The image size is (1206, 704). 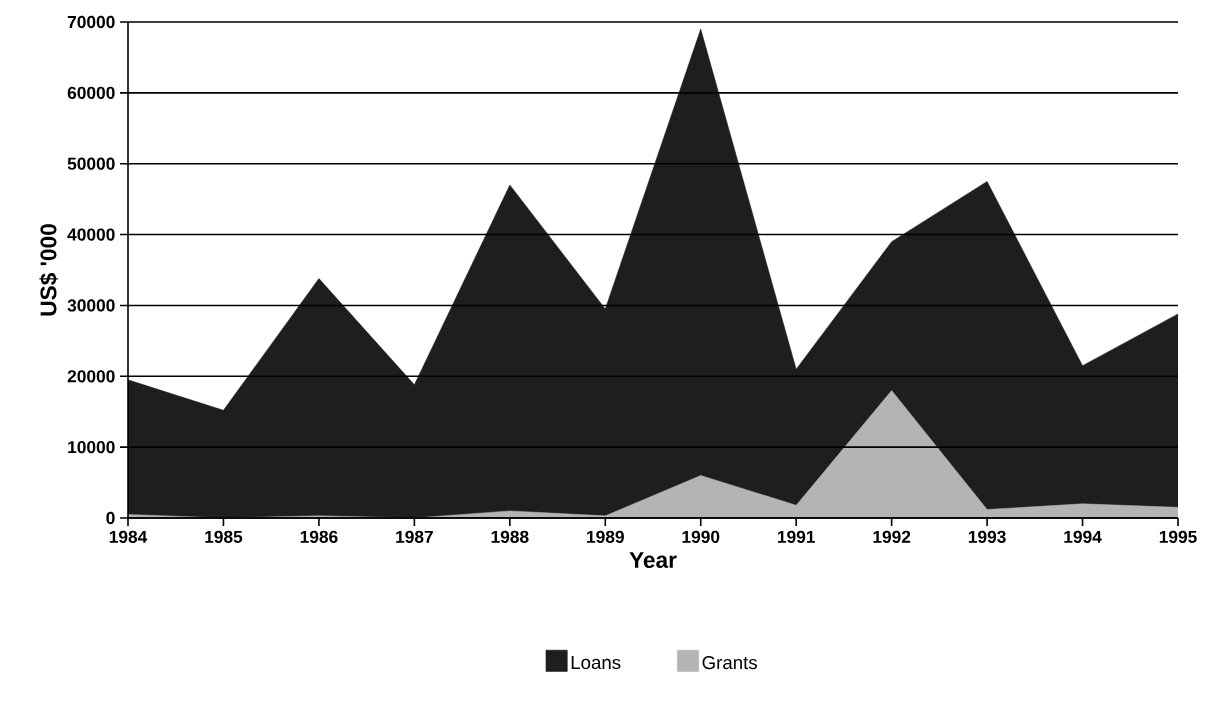 What do you see at coordinates (414, 536) in the screenshot?
I see `x-tick-label: 1987` at bounding box center [414, 536].